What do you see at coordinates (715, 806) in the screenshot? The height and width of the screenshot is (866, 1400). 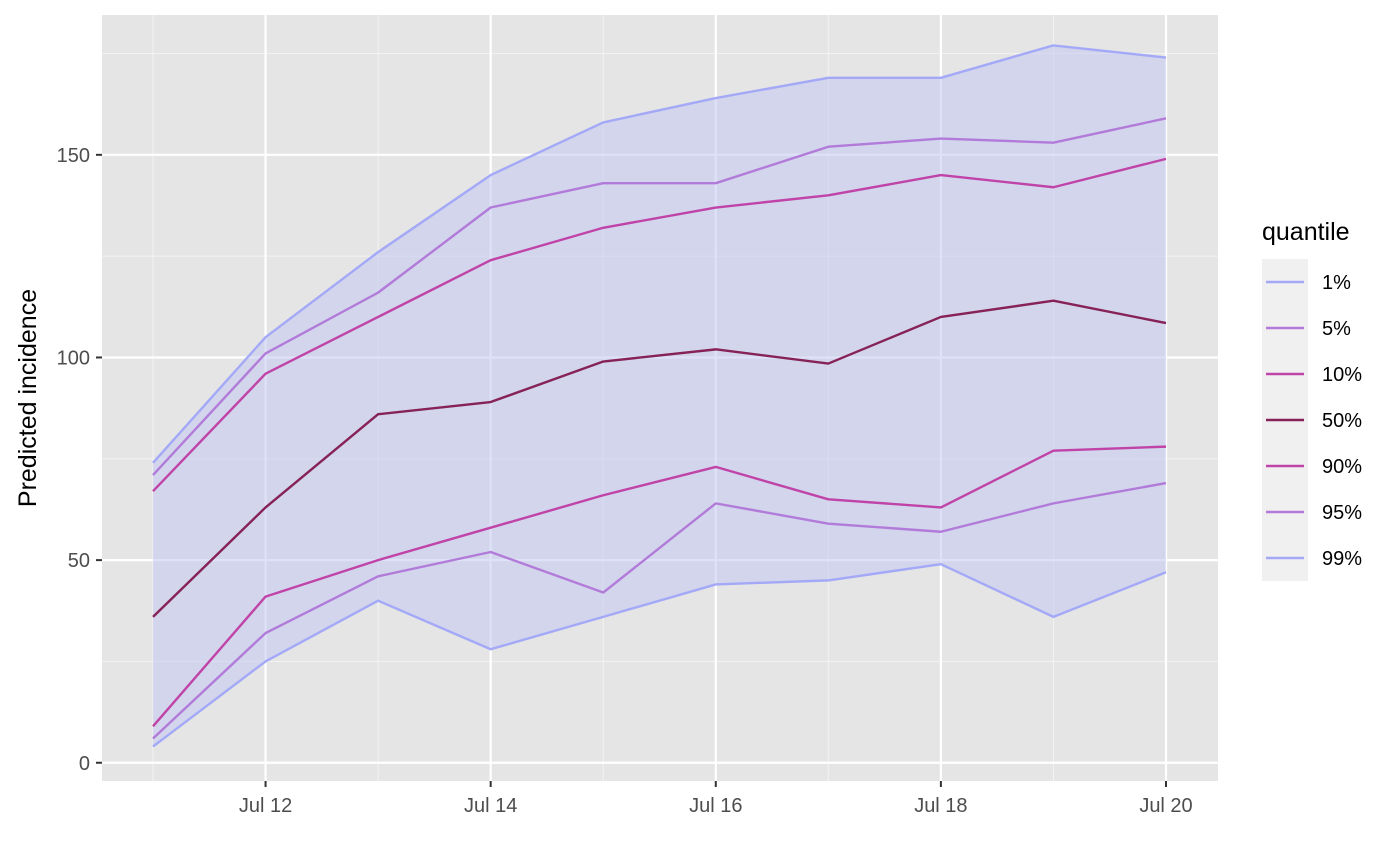 I see `x-tick-label: Jul 16` at bounding box center [715, 806].